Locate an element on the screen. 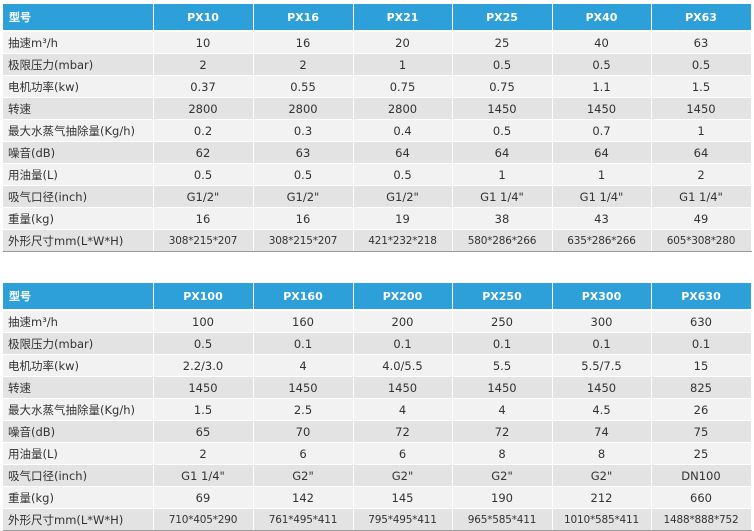 This screenshot has width=754, height=531. spec-cell: 4 is located at coordinates (303, 365).